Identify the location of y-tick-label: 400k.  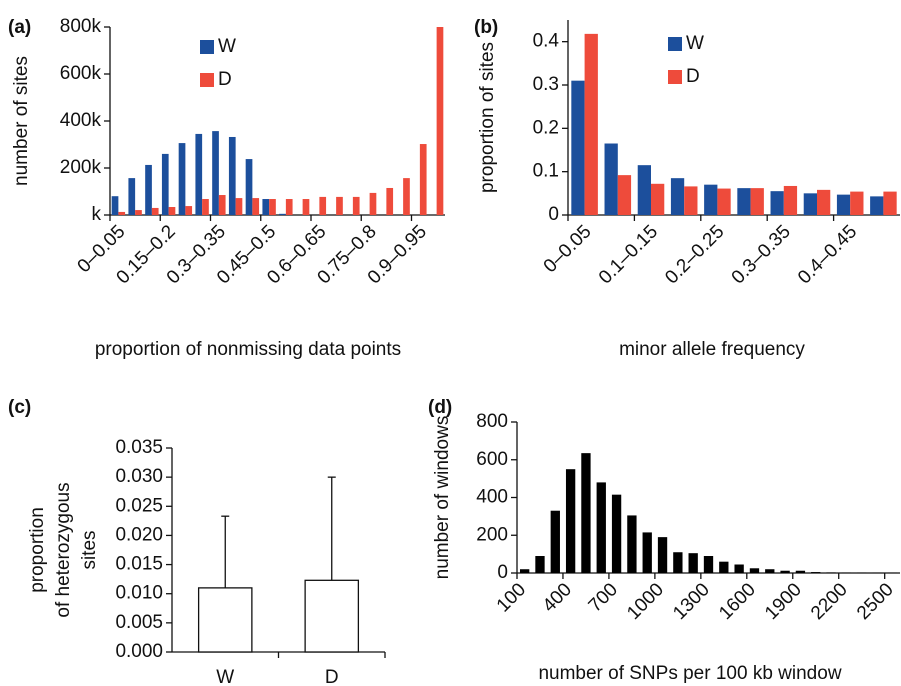
(81, 120).